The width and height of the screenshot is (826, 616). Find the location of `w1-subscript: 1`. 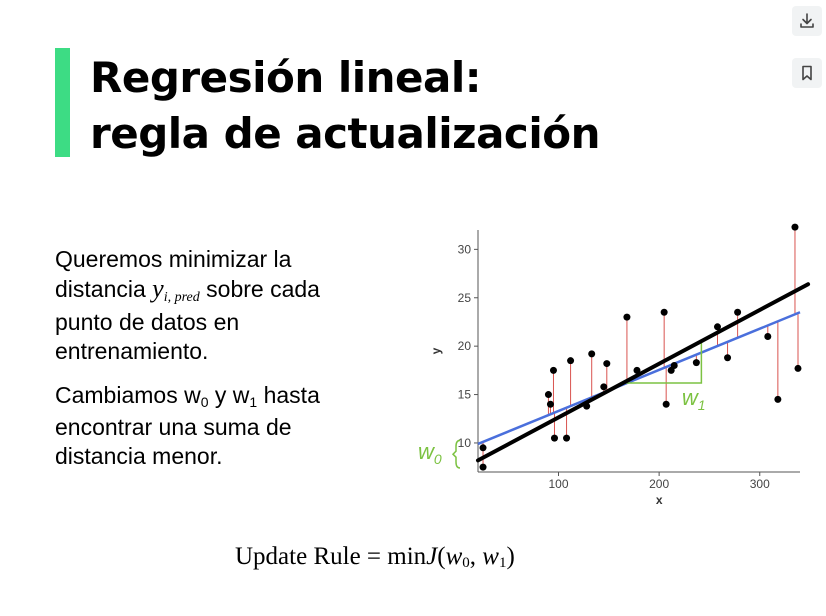

w1-subscript: 1 is located at coordinates (253, 402).